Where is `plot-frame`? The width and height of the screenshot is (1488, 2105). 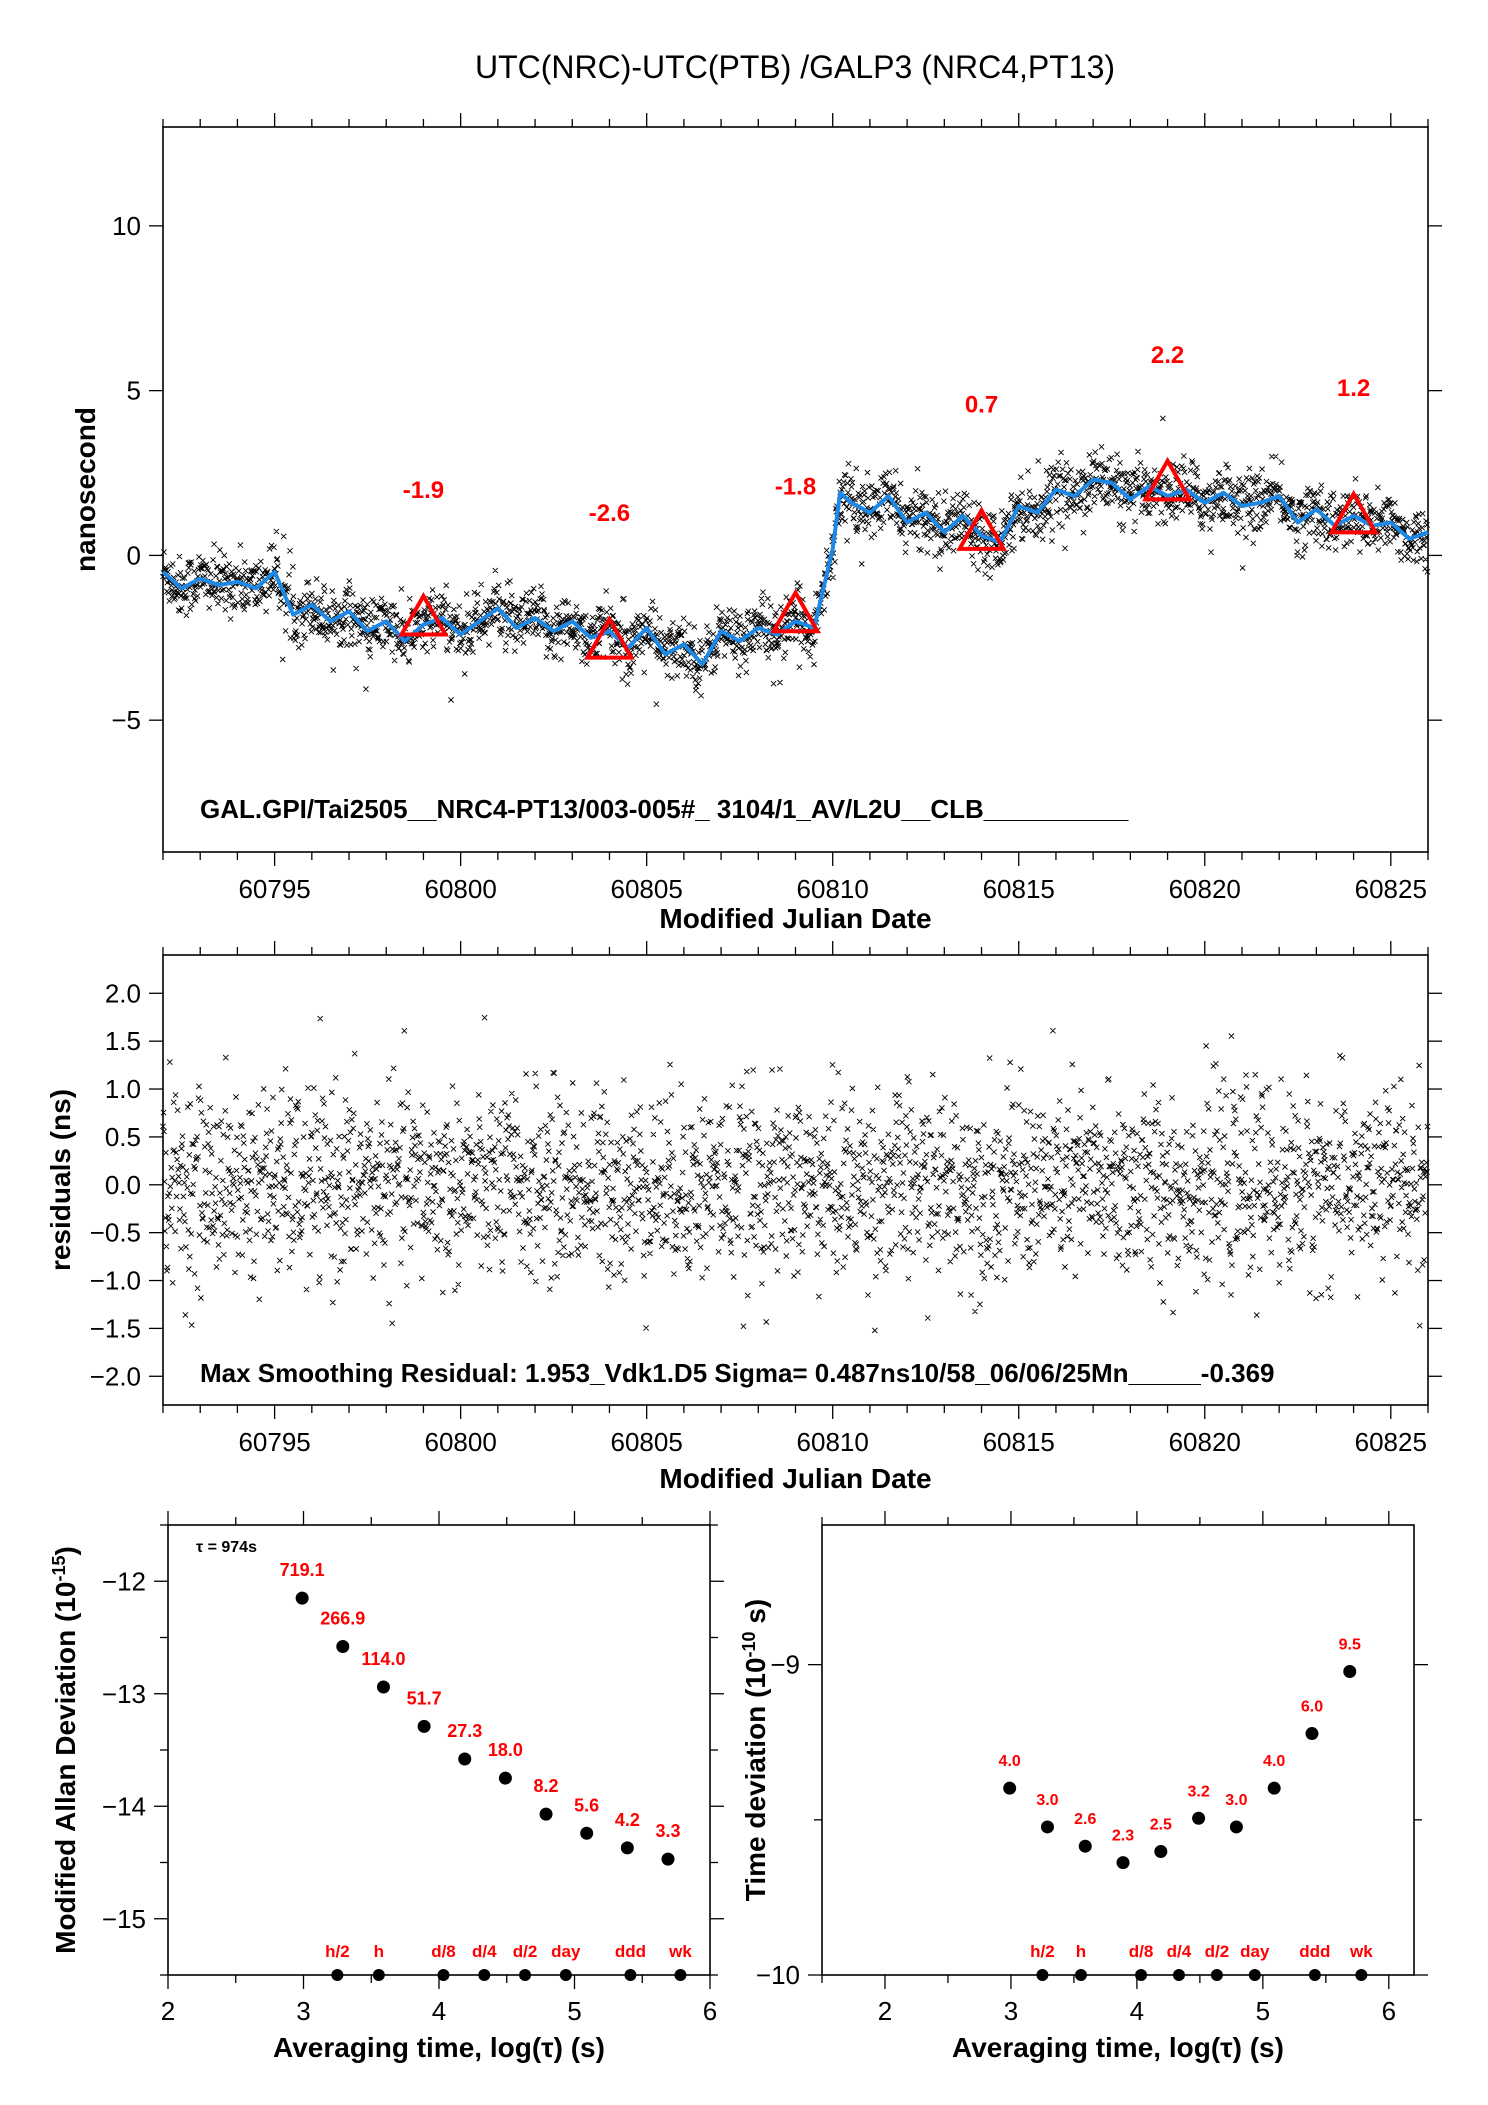 plot-frame is located at coordinates (1118, 1750).